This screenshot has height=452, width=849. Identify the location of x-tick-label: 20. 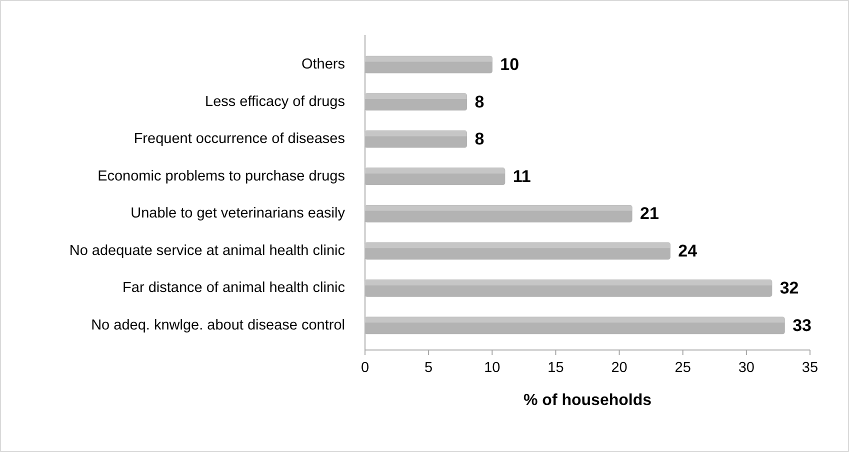
(619, 368).